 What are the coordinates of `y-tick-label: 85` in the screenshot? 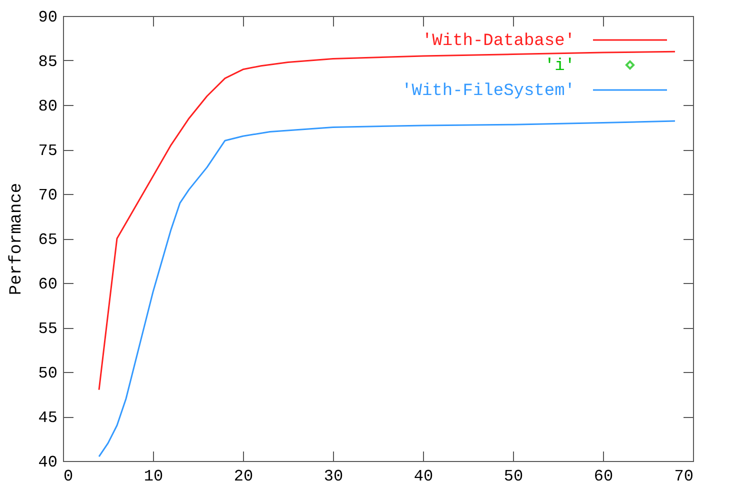 It's located at (48, 62).